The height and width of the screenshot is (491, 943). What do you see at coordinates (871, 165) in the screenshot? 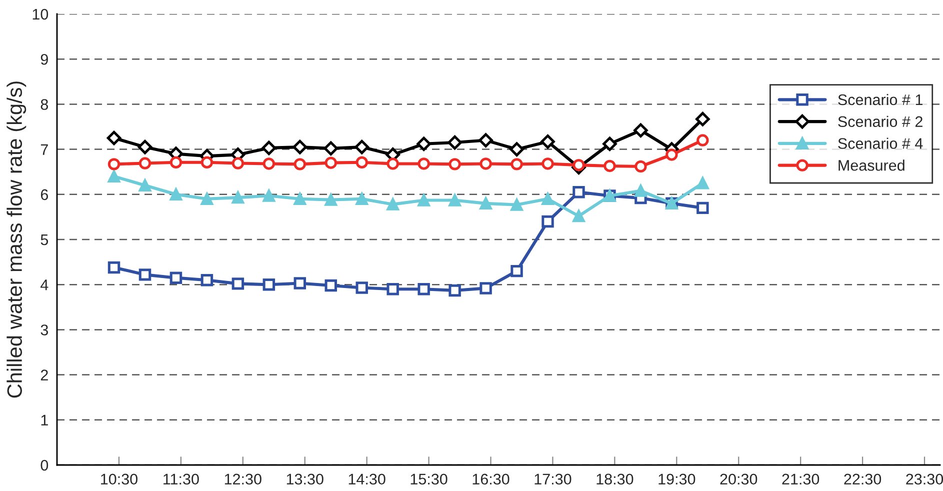
I see `legend-label: Measured` at bounding box center [871, 165].